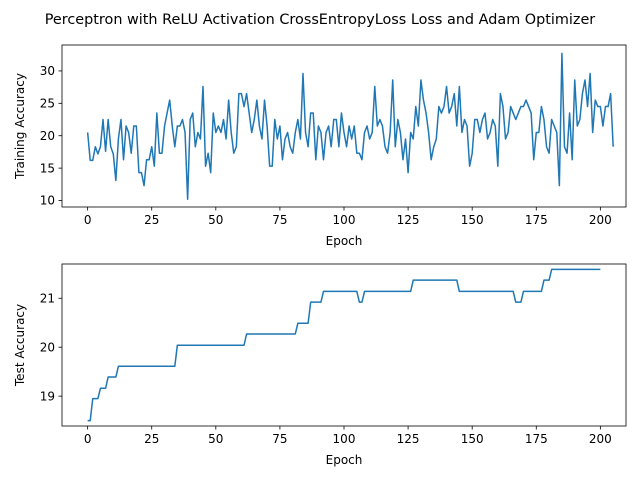 This screenshot has width=640, height=480. What do you see at coordinates (47, 71) in the screenshot?
I see `train-y-tick-label: 30` at bounding box center [47, 71].